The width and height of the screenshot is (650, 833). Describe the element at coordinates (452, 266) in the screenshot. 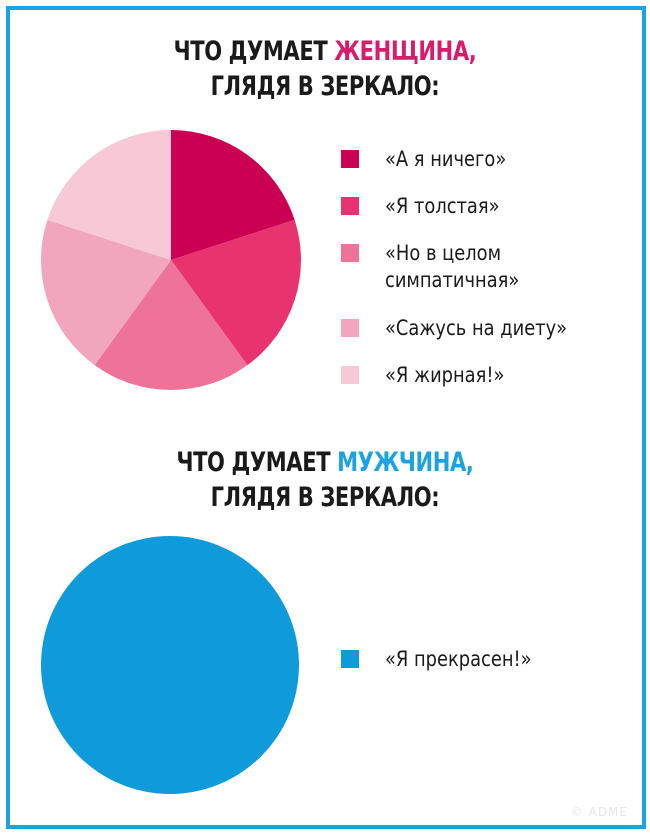

I see `pie-0-legend-label-2: «Но в целом симпатичная»` at that location.